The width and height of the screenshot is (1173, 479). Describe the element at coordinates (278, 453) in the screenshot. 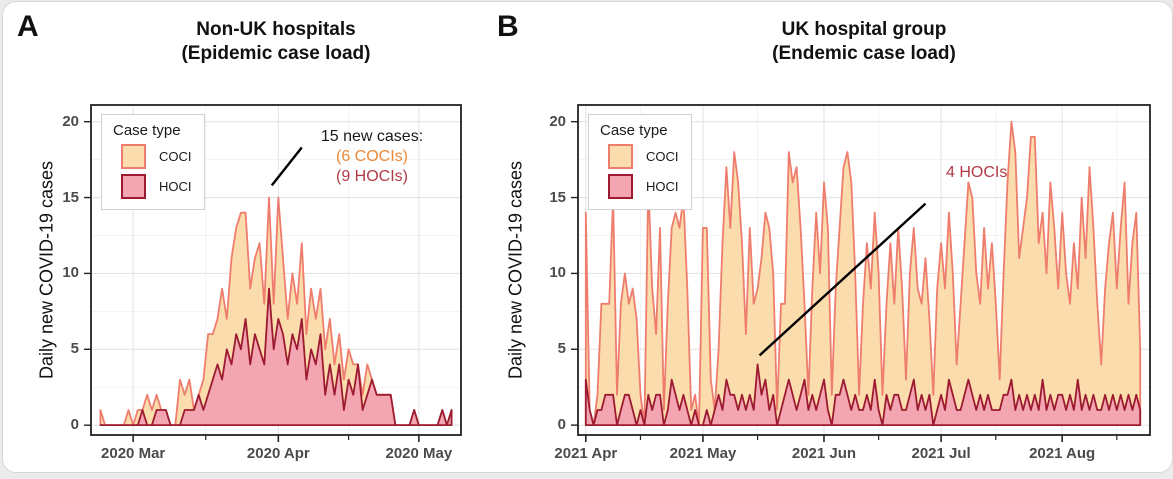

I see `x-tick-label: 2020 Apr` at that location.